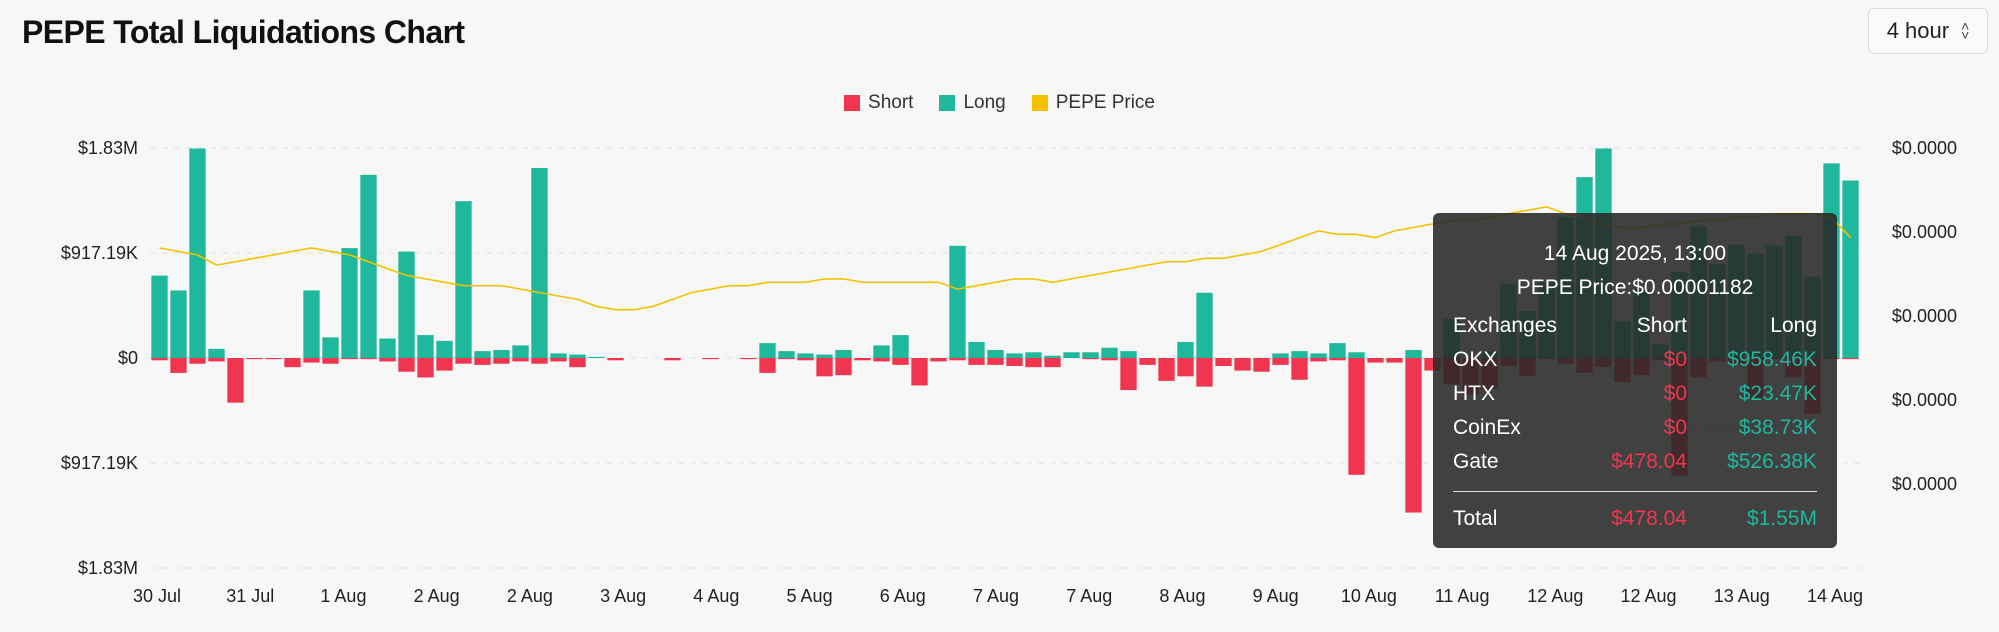 The height and width of the screenshot is (632, 1999). I want to click on x-tick: 12 Aug, so click(1555, 596).